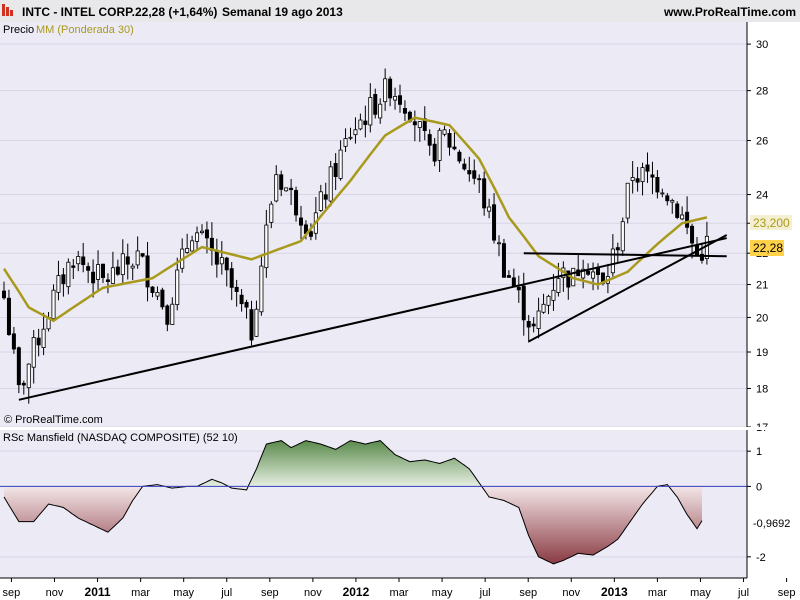 This screenshot has height=600, width=800. I want to click on price-tick-label: 21, so click(762, 286).